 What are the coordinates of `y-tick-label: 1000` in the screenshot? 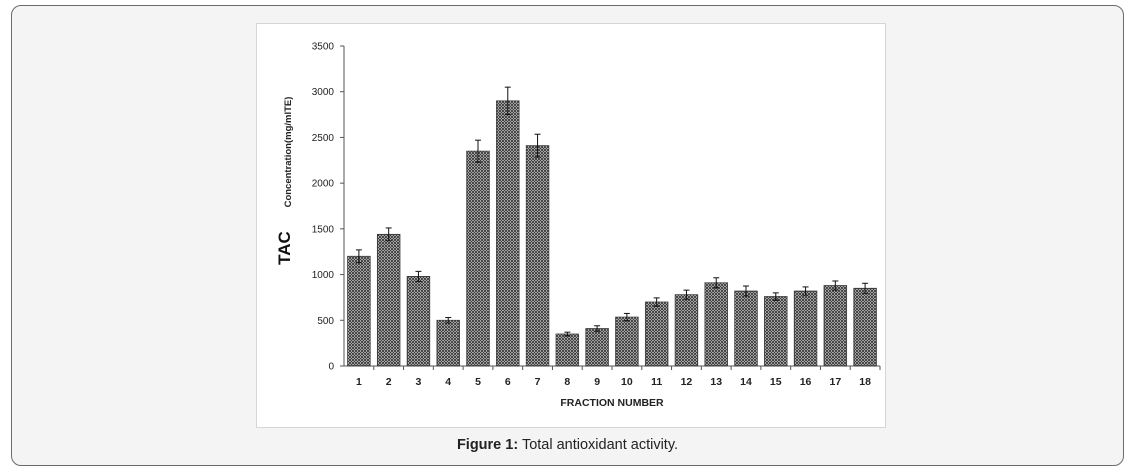 It's located at (323, 275).